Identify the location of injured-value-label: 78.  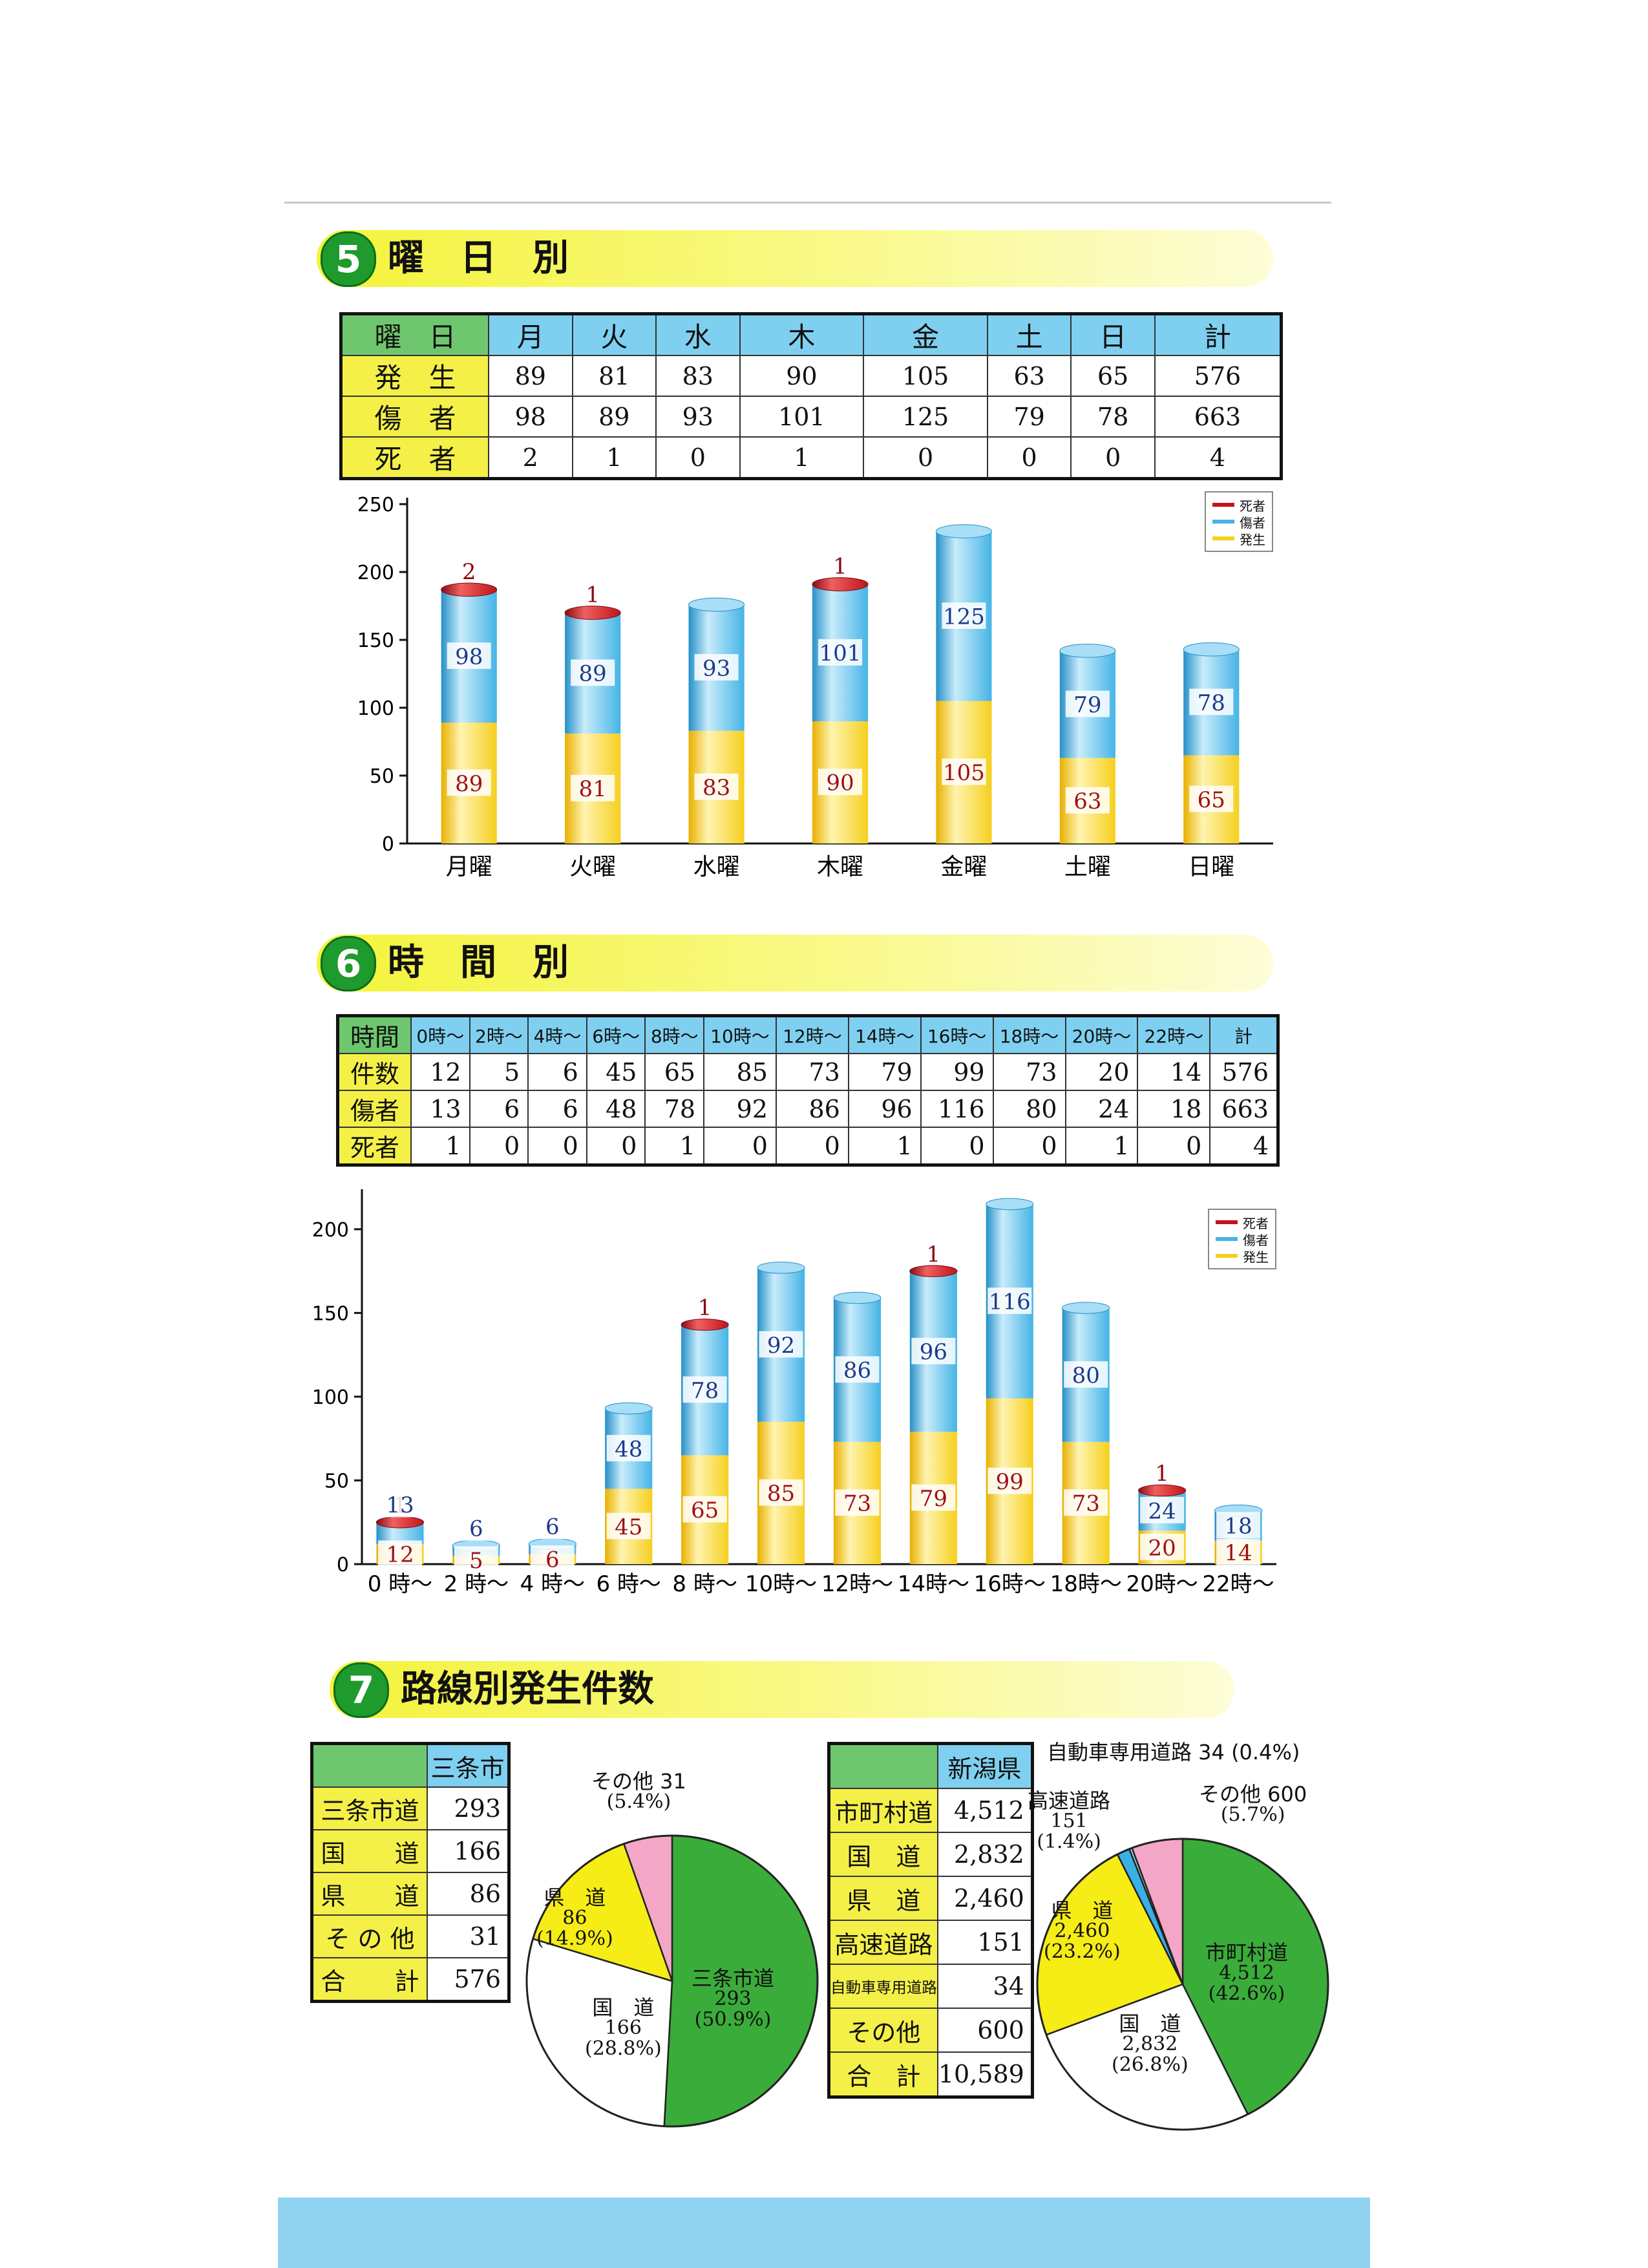
(1211, 703).